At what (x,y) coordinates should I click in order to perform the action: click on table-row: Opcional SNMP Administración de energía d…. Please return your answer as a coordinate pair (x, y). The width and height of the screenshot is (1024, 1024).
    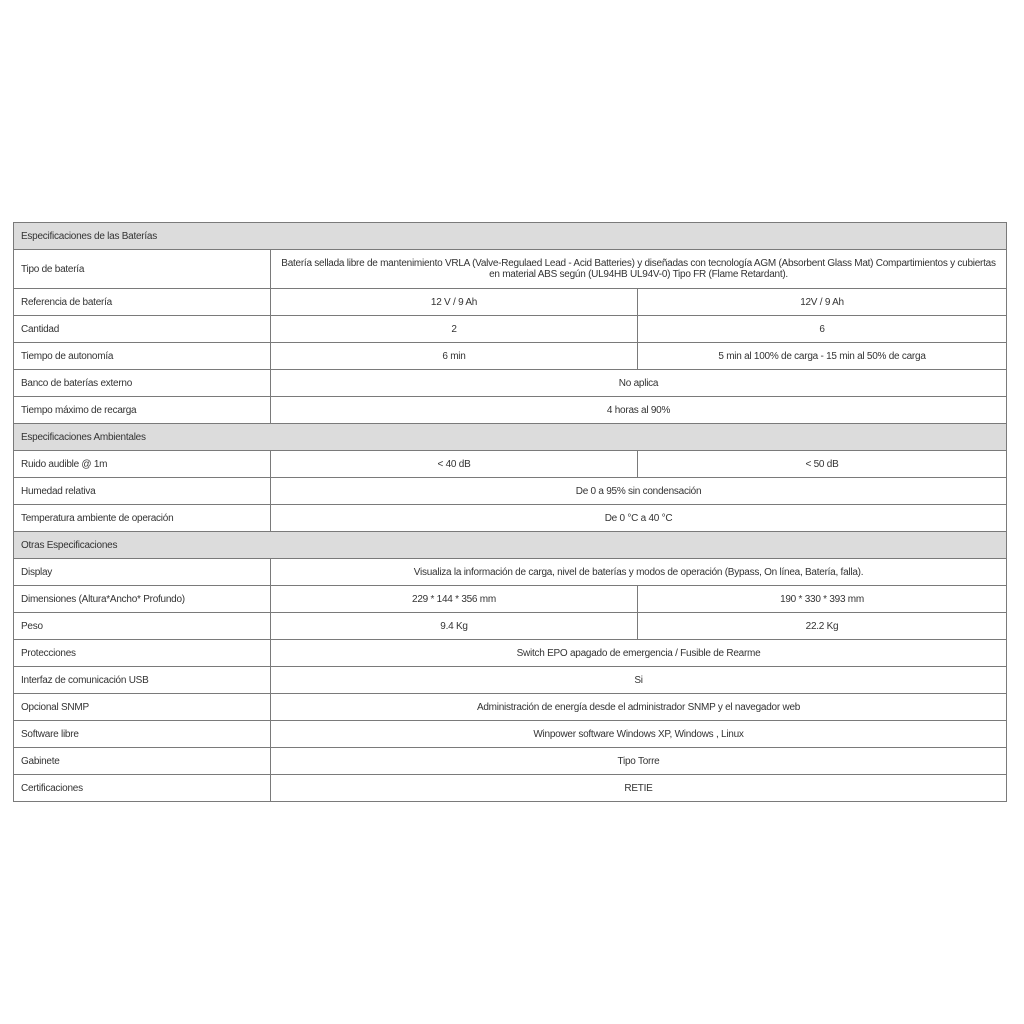
    Looking at the image, I should click on (510, 707).